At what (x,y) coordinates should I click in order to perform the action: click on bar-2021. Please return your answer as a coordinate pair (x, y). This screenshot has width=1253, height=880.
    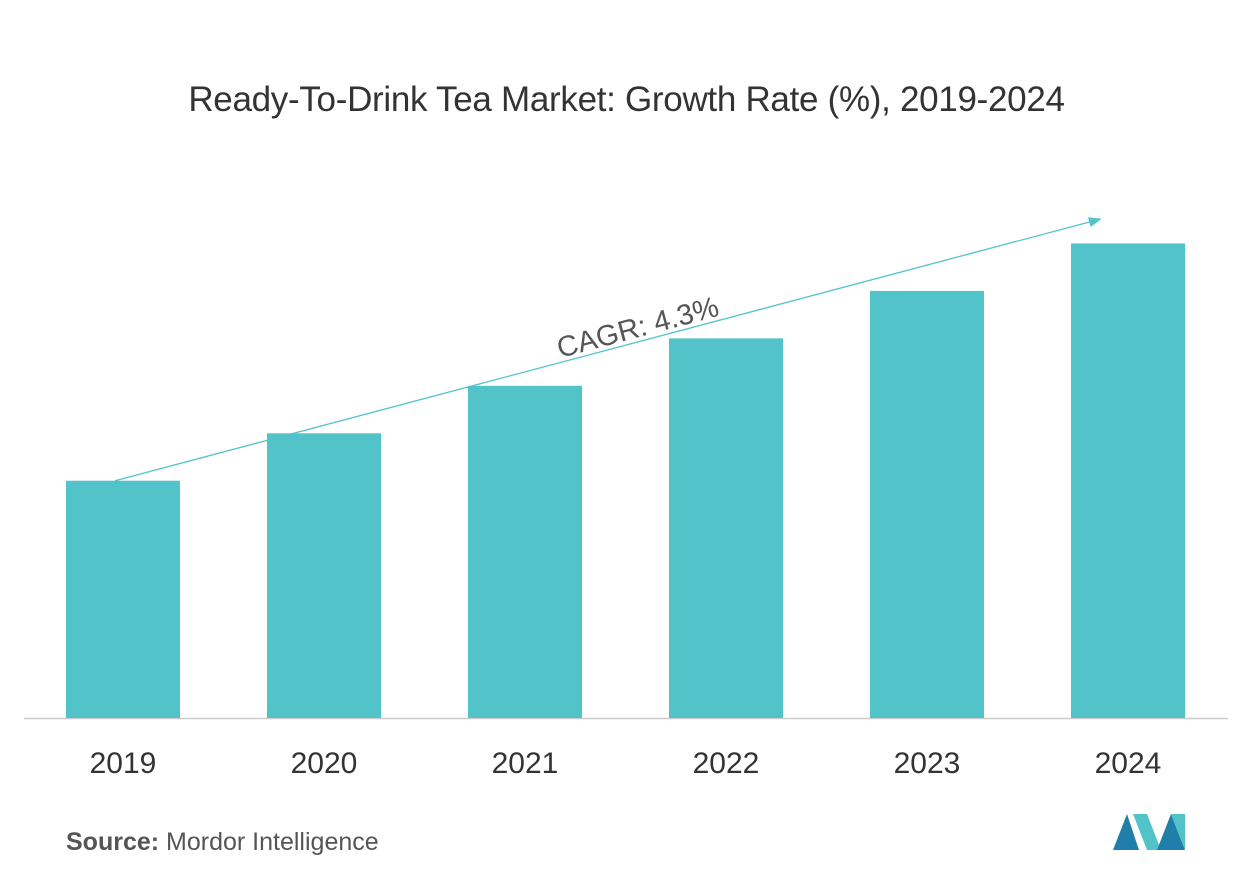
    Looking at the image, I should click on (525, 551).